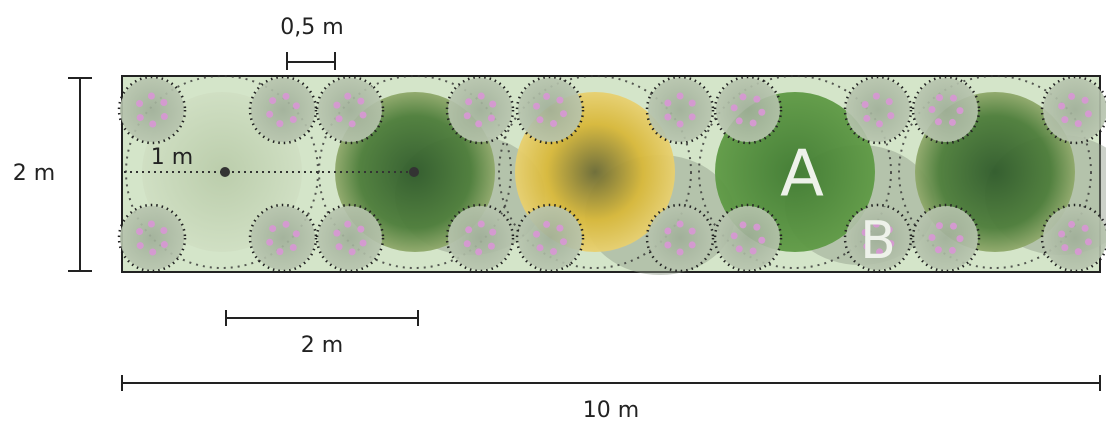 This screenshot has height=426, width=1106. Describe the element at coordinates (311, 27) in the screenshot. I see `scale-label: 0,5 m` at that location.